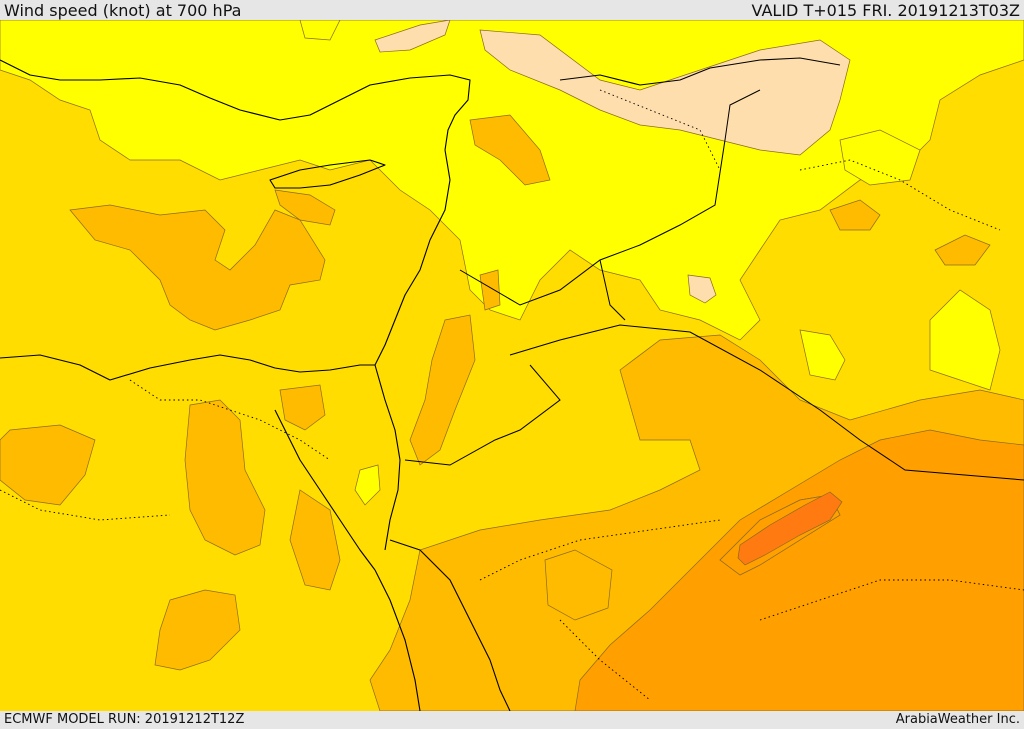 The image size is (1024, 729). Describe the element at coordinates (957, 719) in the screenshot. I see `credit: ArabiaWeather Inc.` at that location.